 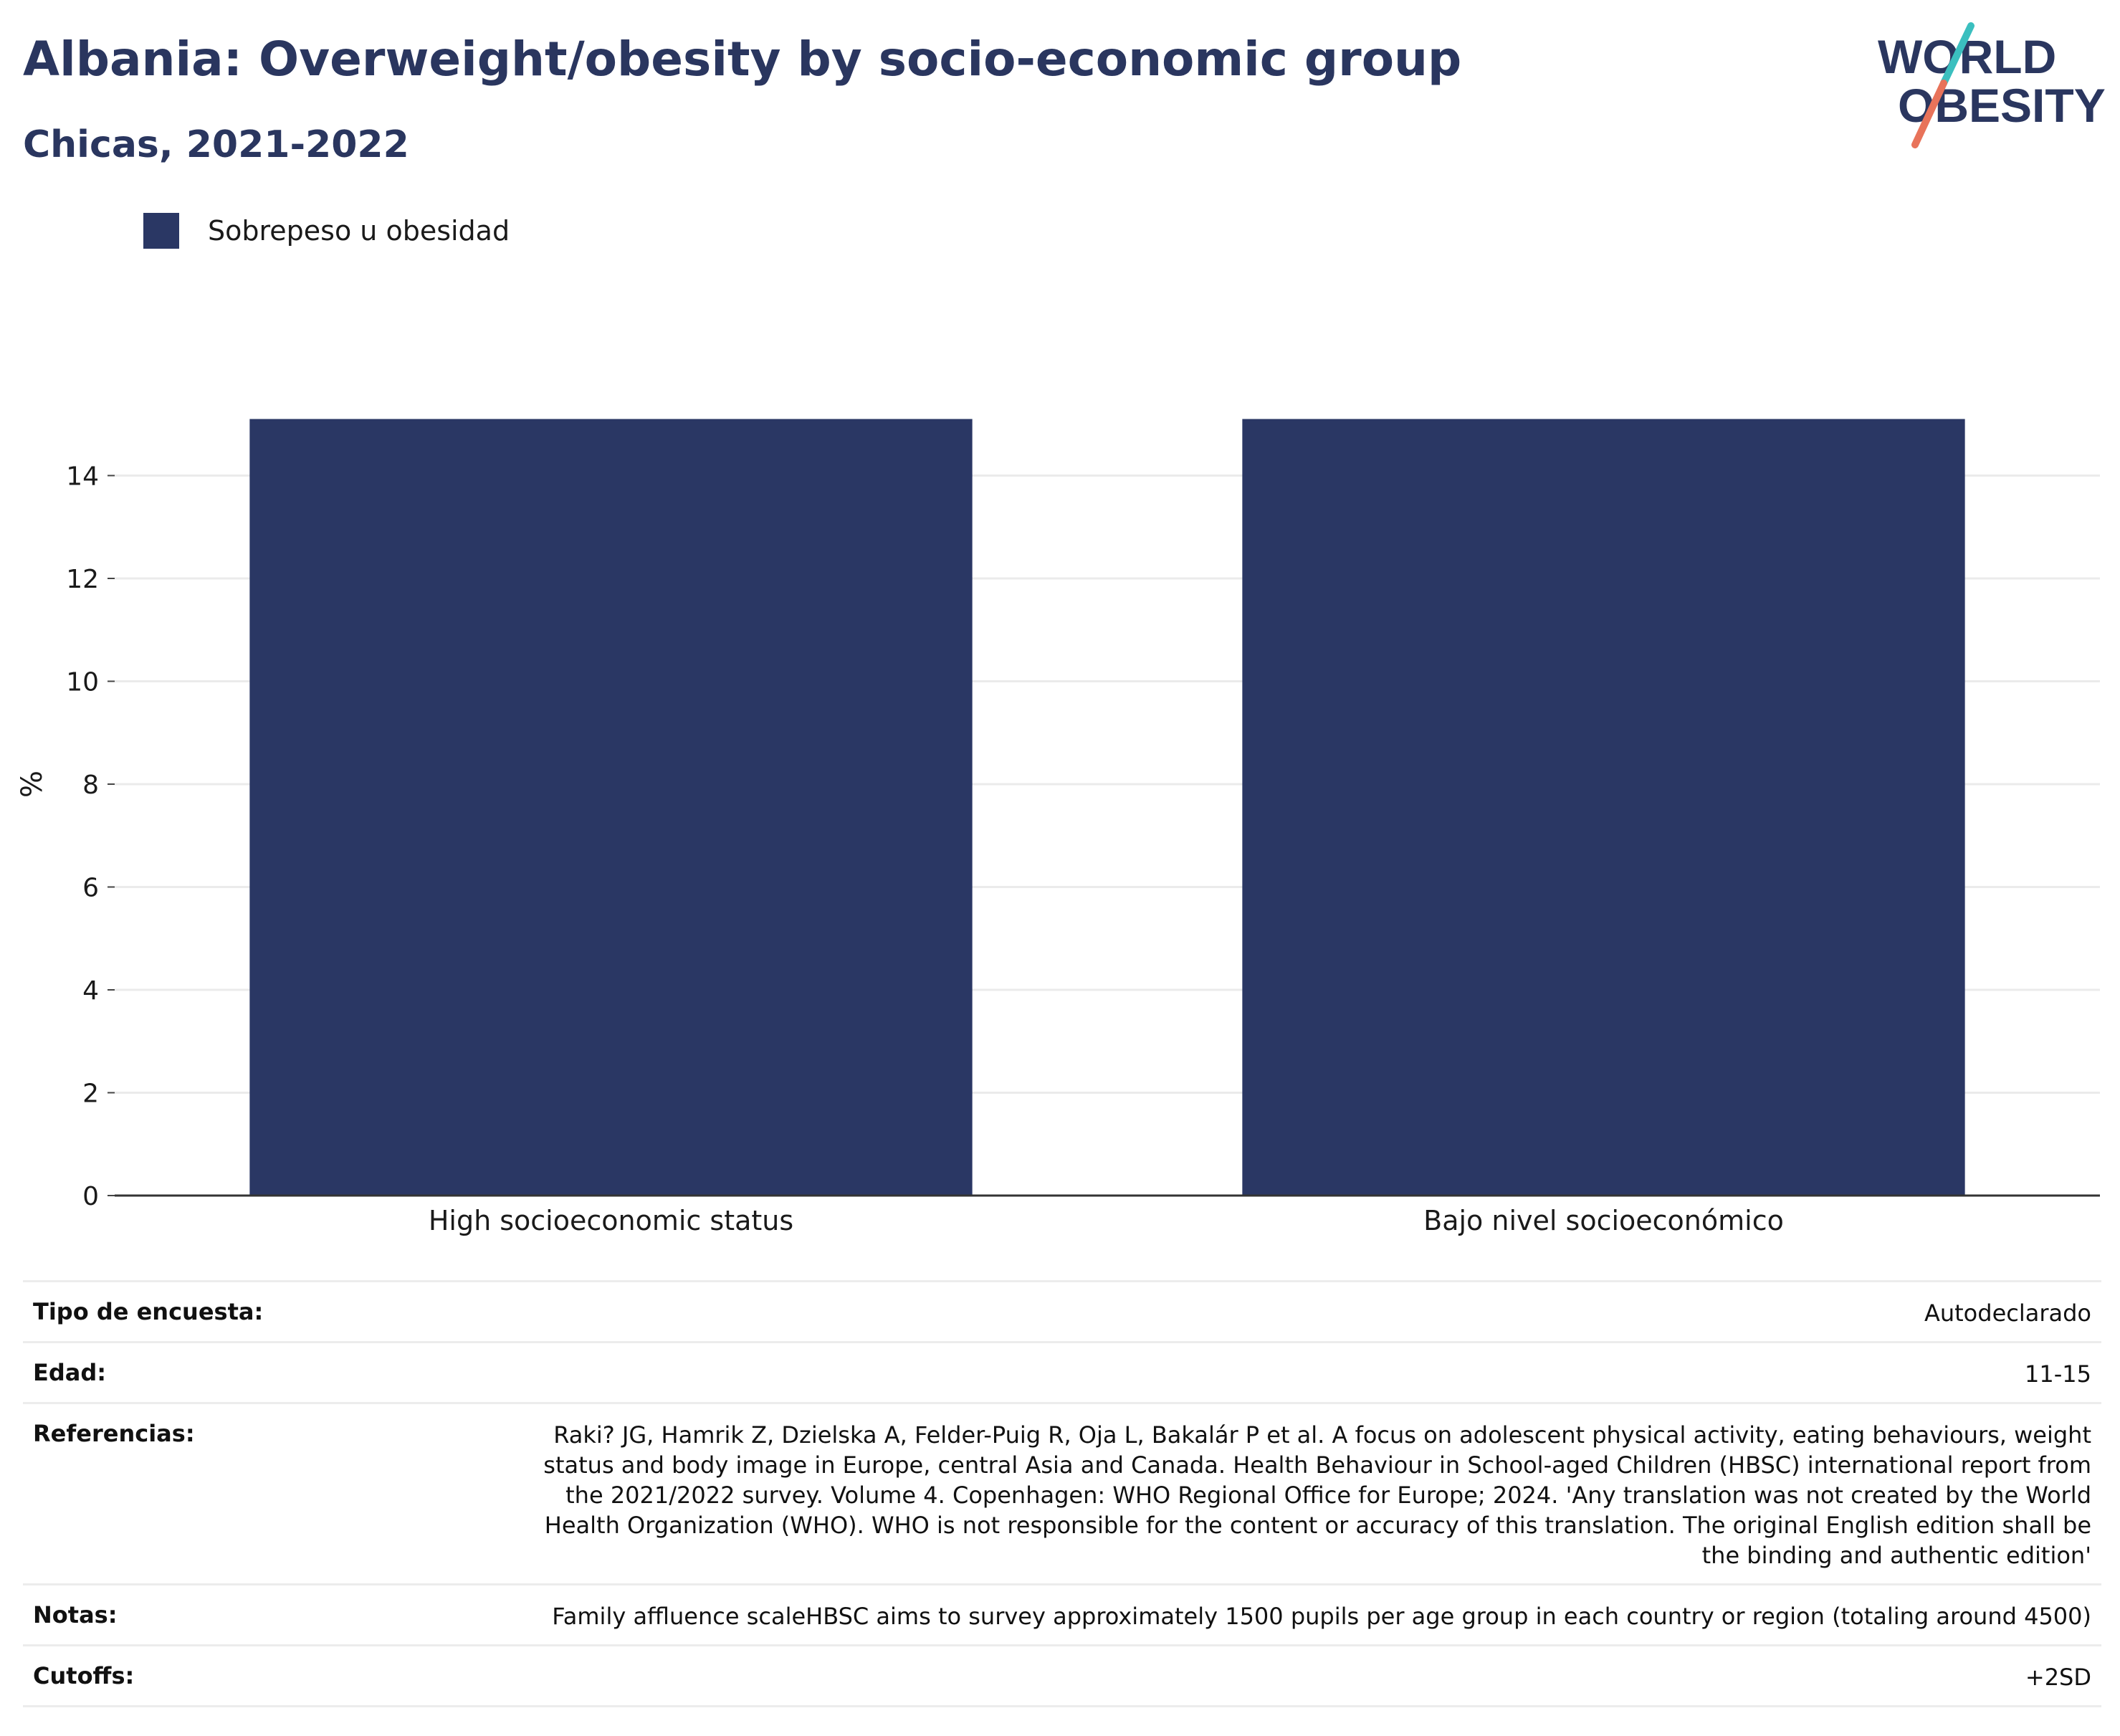 What do you see at coordinates (83, 477) in the screenshot?
I see `y-tick-label: 14` at bounding box center [83, 477].